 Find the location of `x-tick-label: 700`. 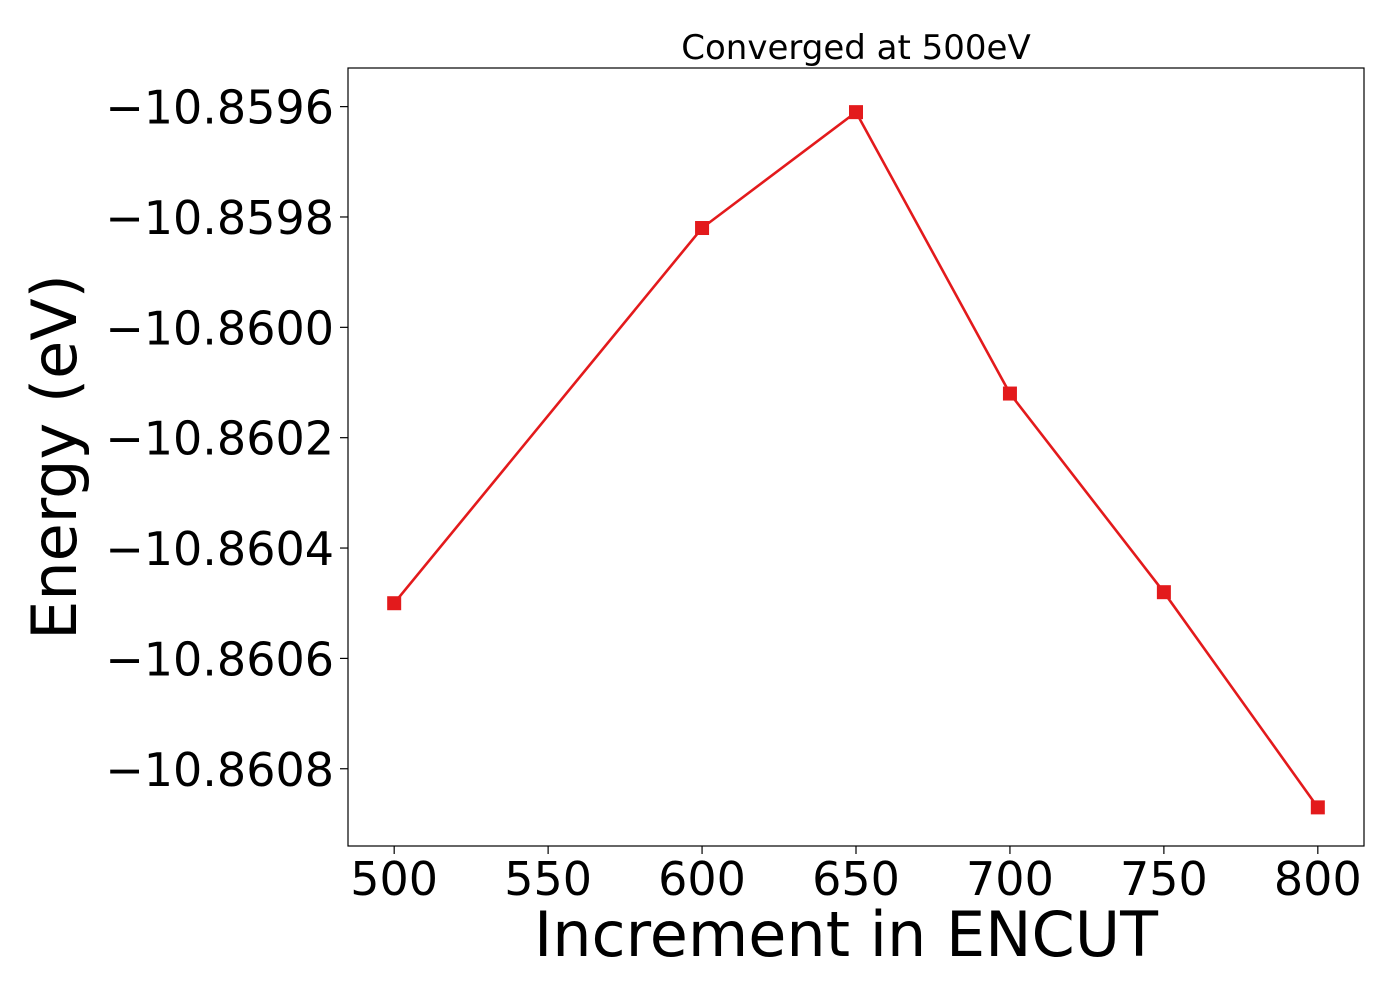

x-tick-label: 700 is located at coordinates (1010, 879).